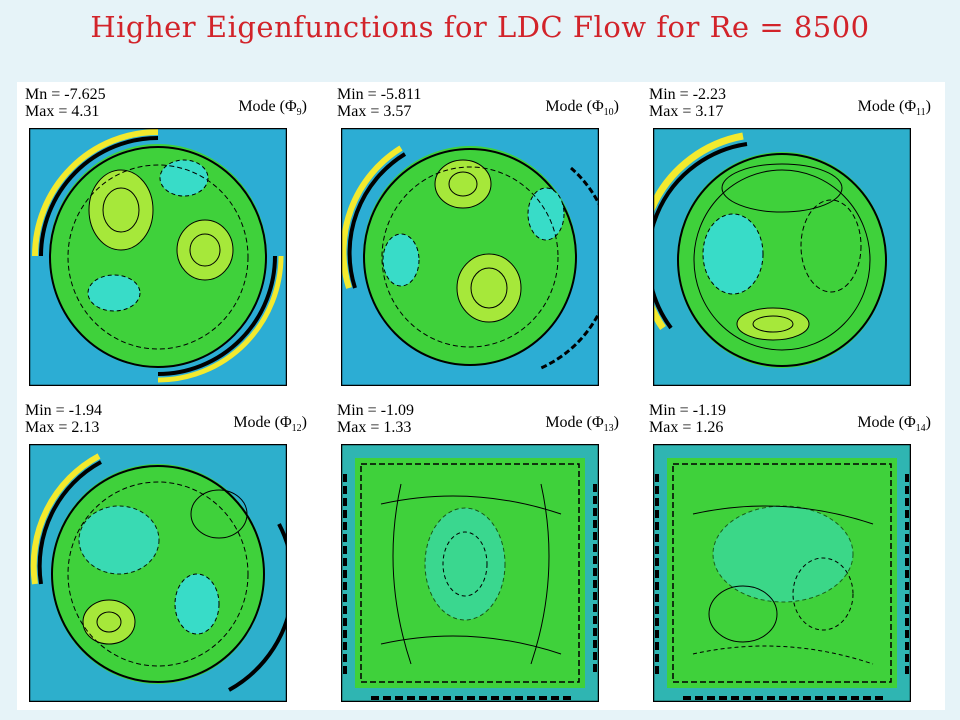 This screenshot has width=960, height=720. Describe the element at coordinates (608, 113) in the screenshot. I see `mode-index: 10` at that location.